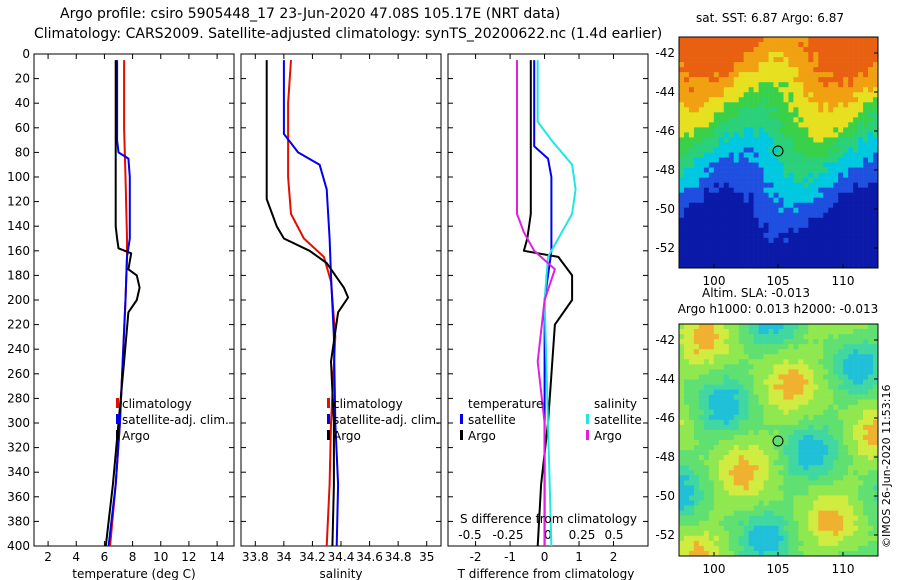 This screenshot has width=900, height=580. Describe the element at coordinates (18, 275) in the screenshot. I see `y-tick-label: 180` at that location.